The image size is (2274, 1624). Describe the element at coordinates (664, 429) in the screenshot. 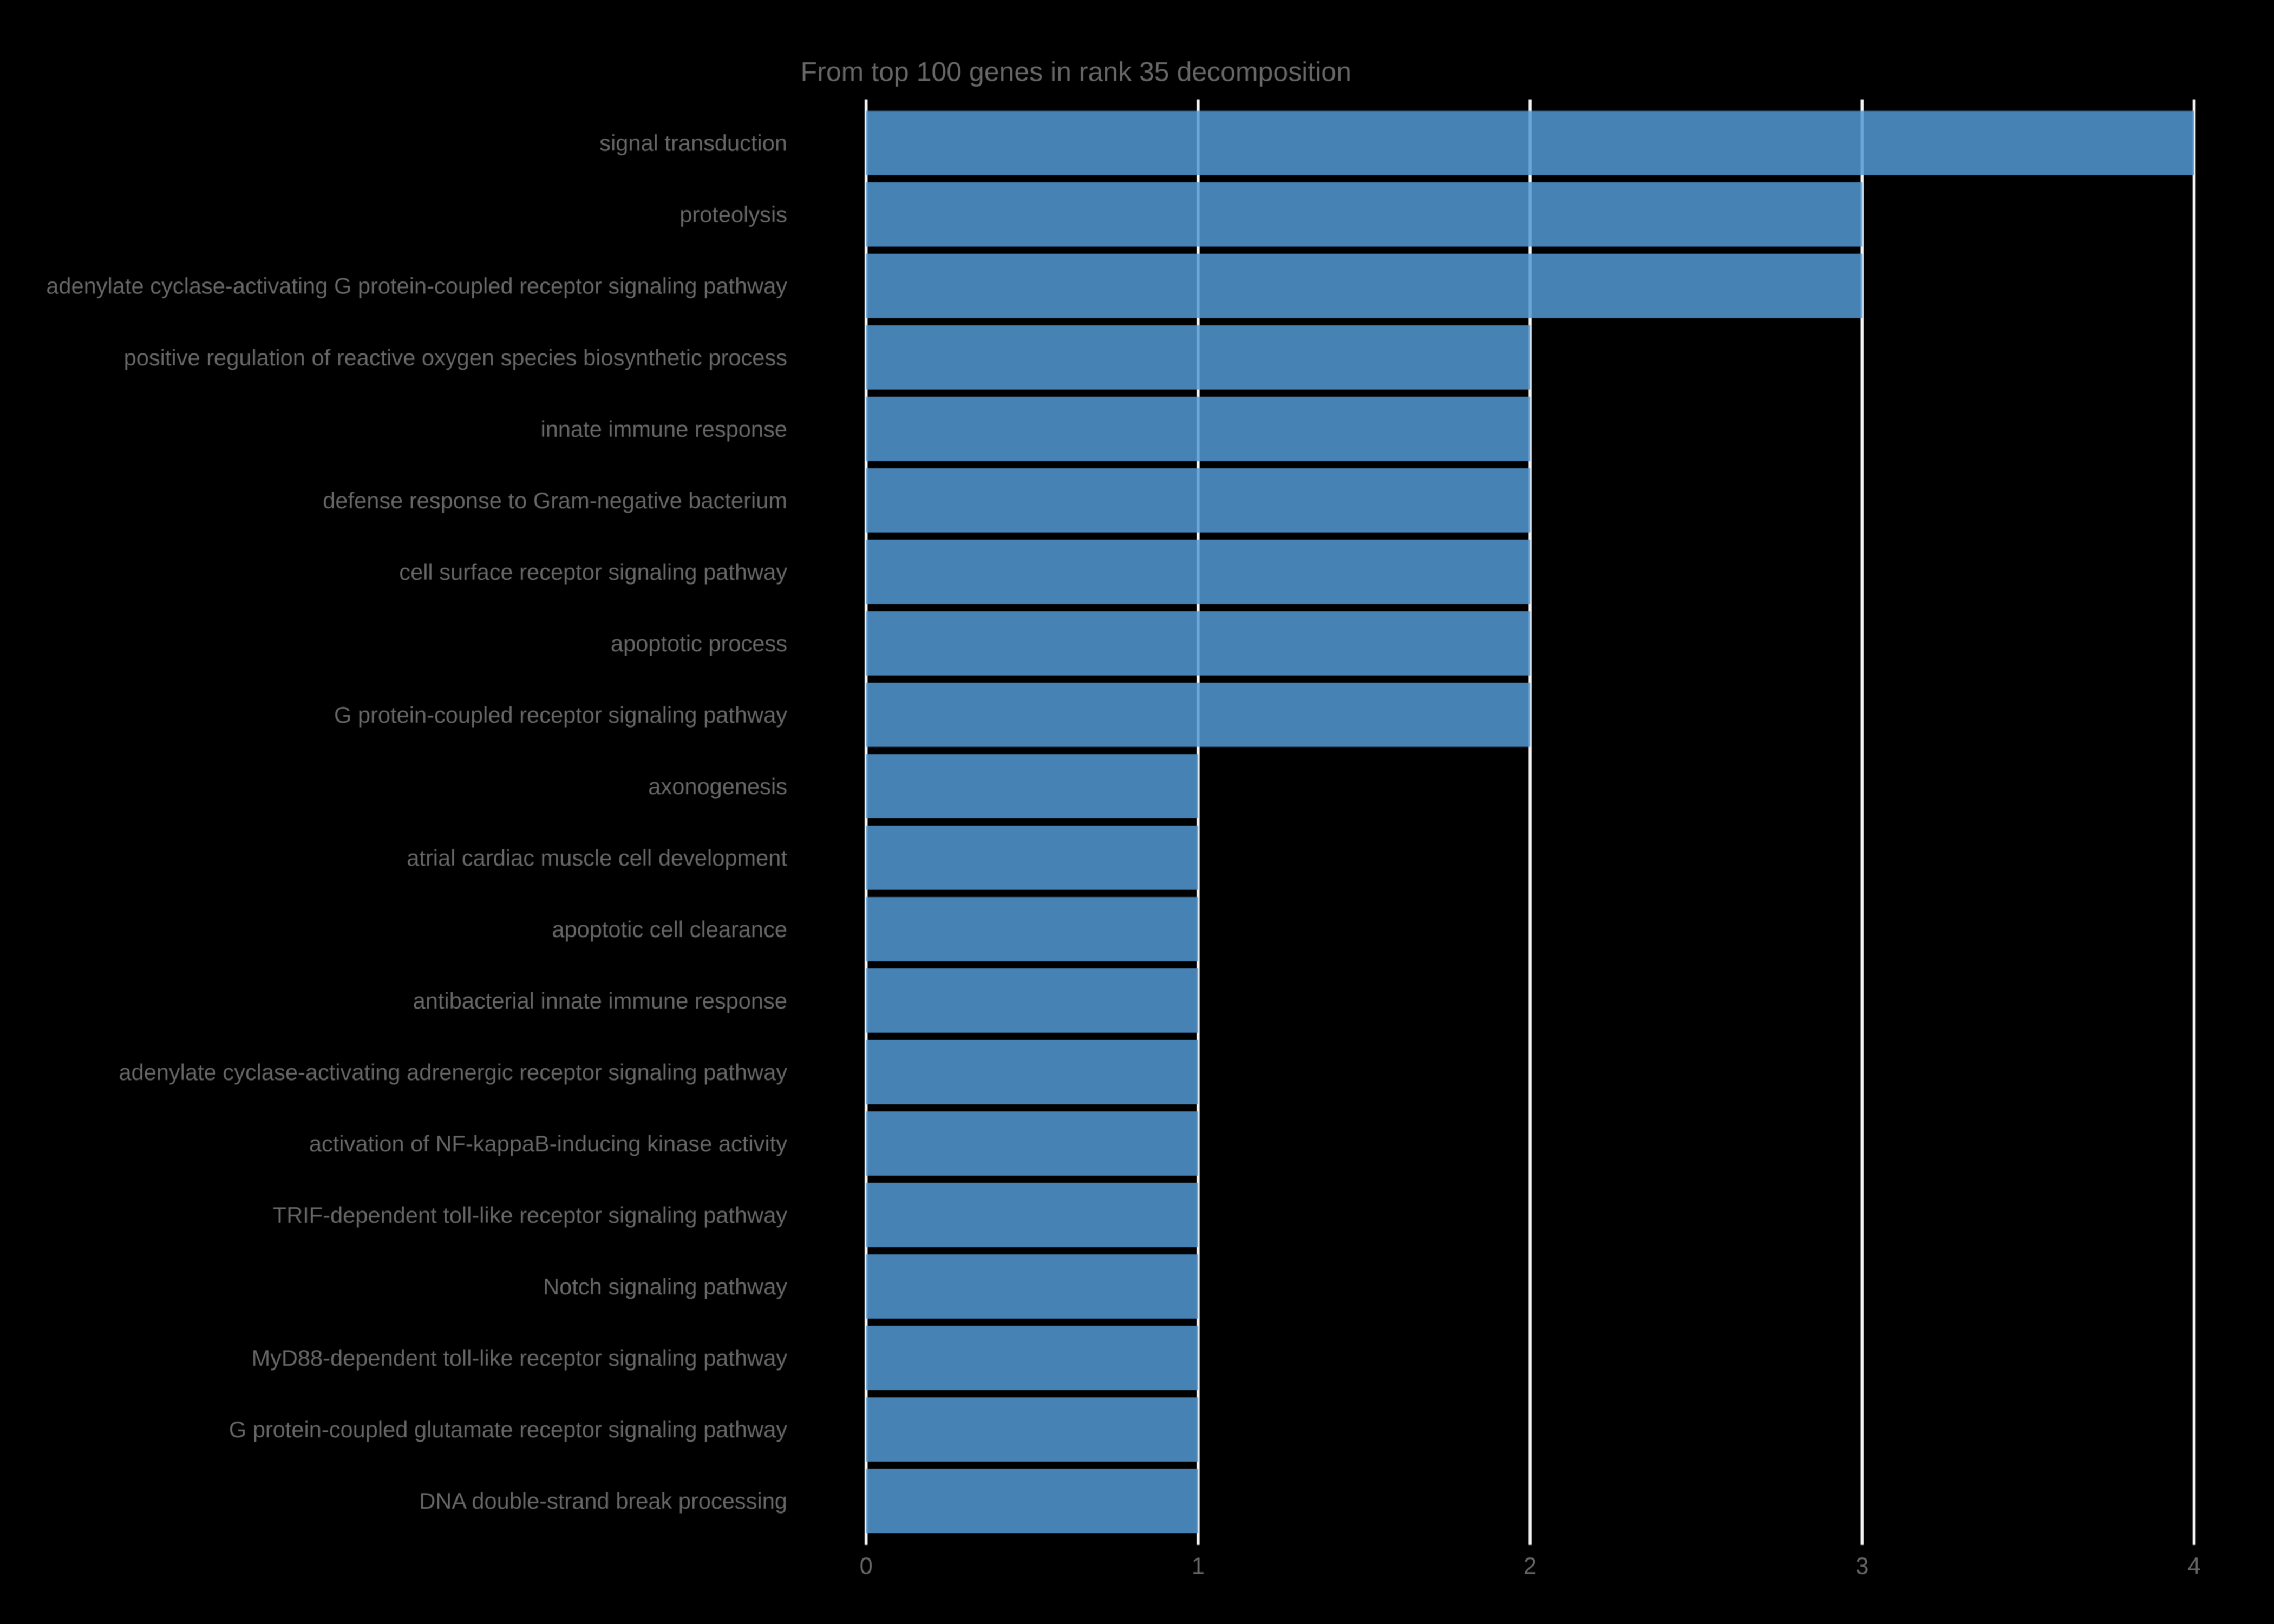

I see `svg-text: innate immune response` at that location.